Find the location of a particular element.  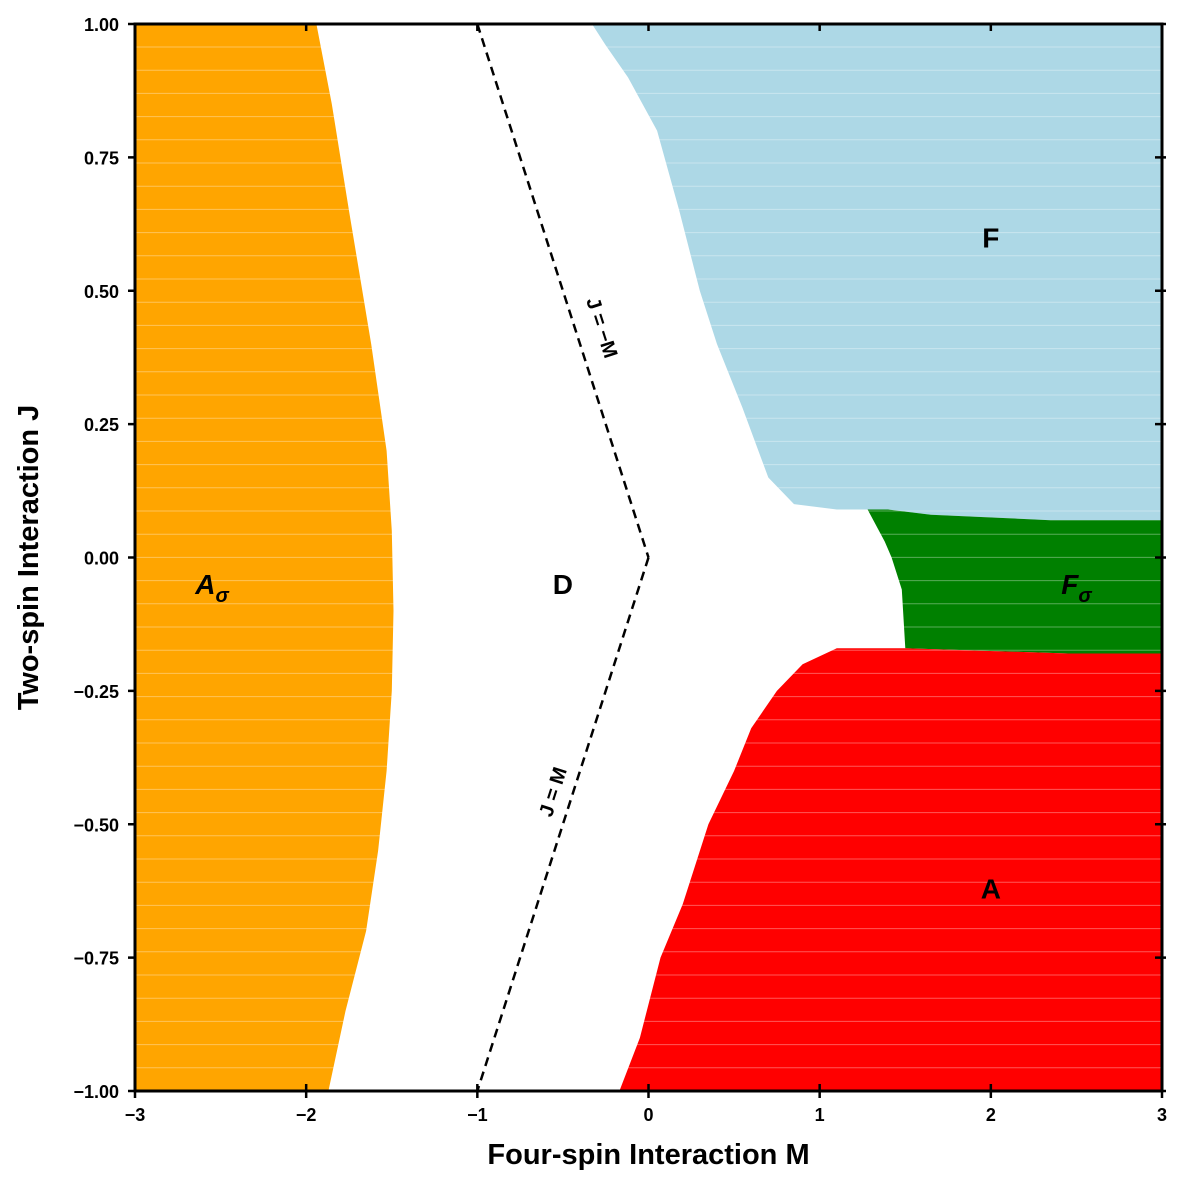

x-tick-label: −2 is located at coordinates (306, 1115).